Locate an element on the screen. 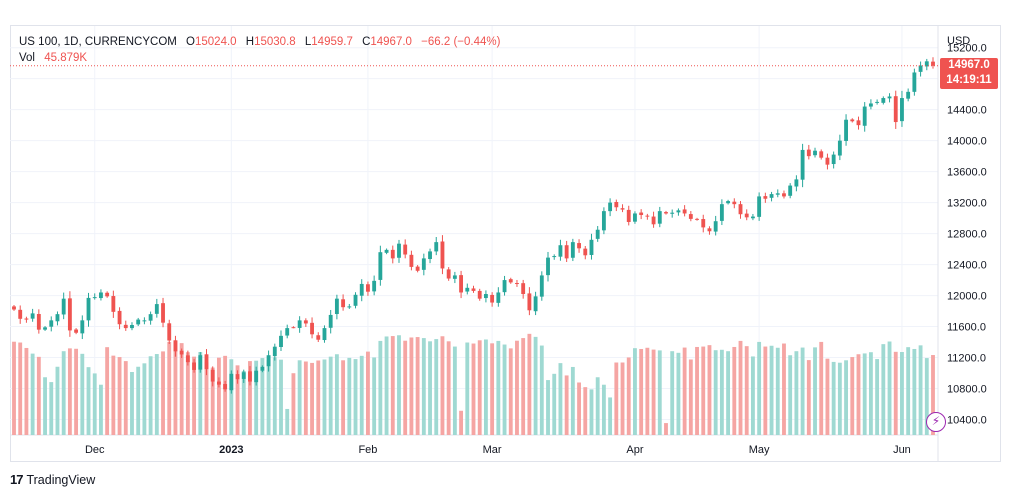 This screenshot has height=498, width=1012. currency-label: USD is located at coordinates (958, 41).